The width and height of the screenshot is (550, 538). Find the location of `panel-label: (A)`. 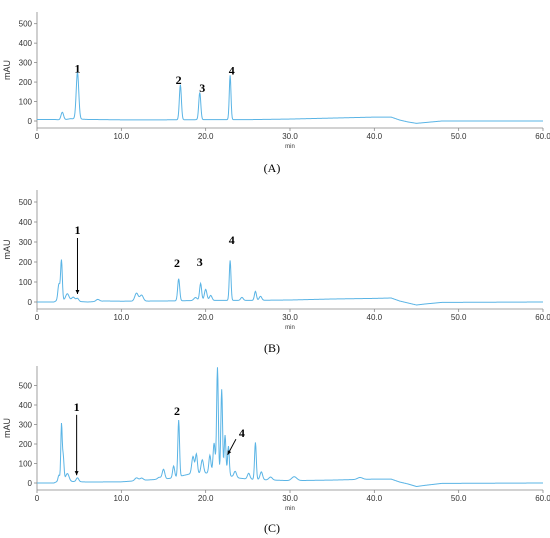

panel-label: (A) is located at coordinates (272, 168).